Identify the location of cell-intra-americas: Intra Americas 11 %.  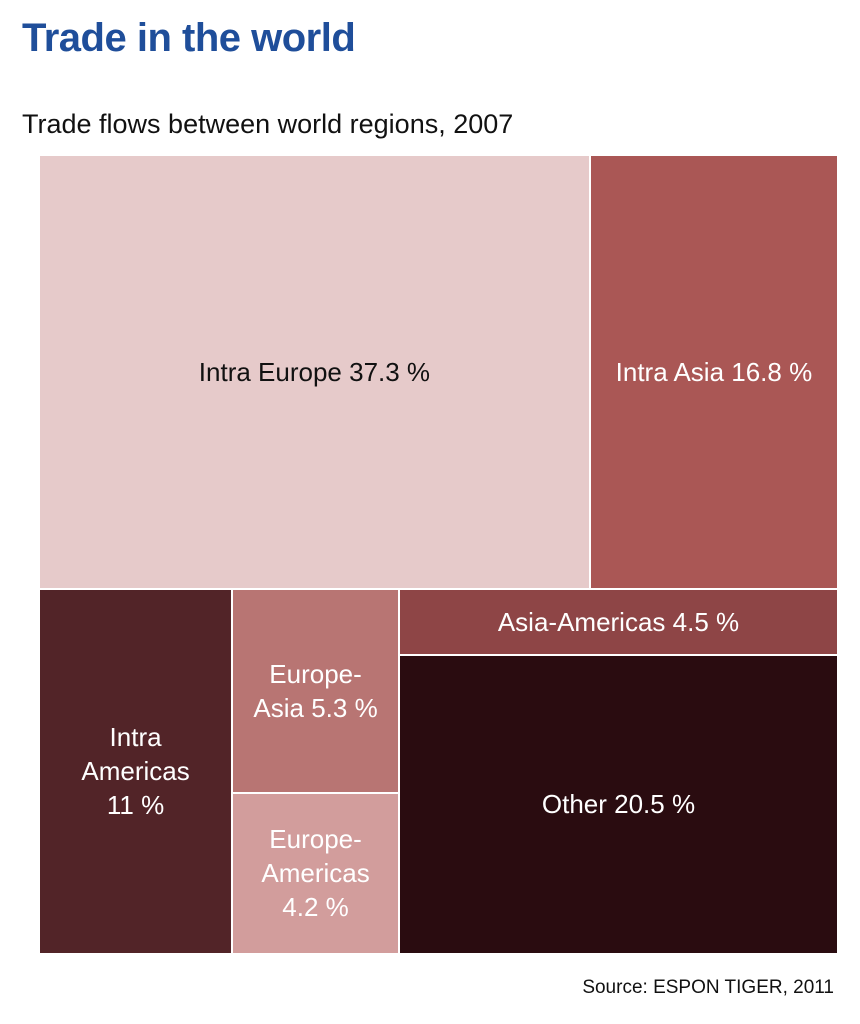
(136, 771).